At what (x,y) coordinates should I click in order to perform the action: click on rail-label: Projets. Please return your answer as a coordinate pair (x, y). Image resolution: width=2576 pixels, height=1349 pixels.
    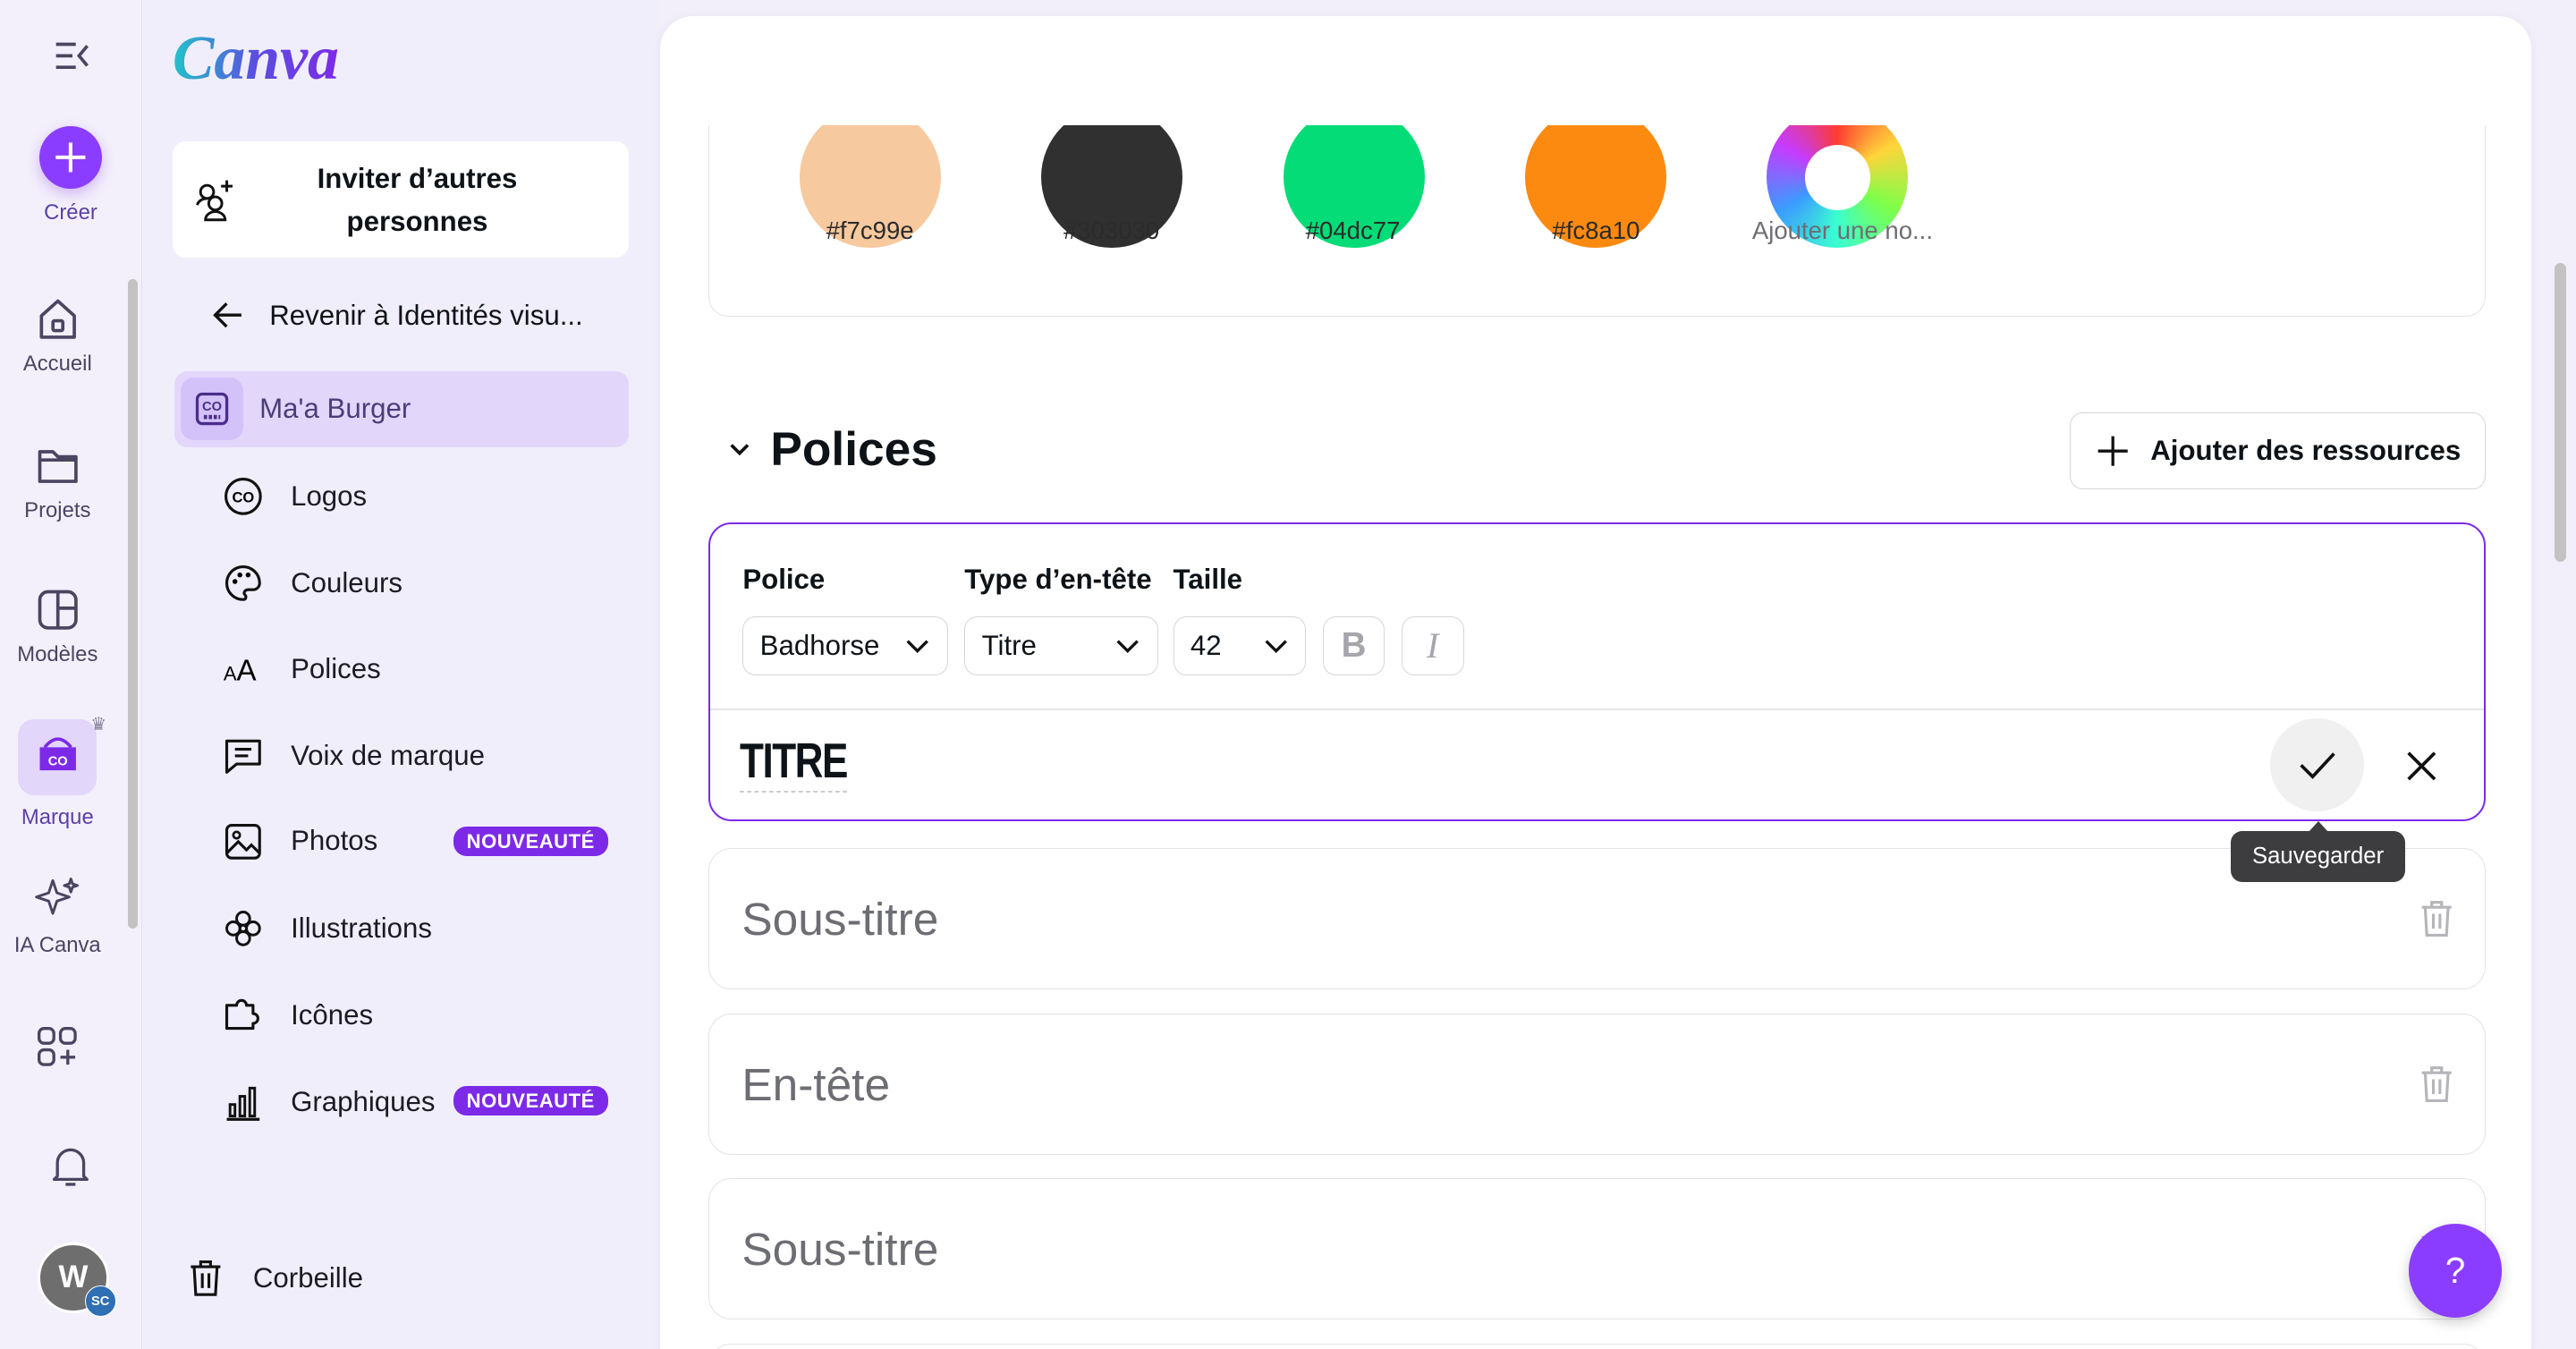
    Looking at the image, I should click on (57, 509).